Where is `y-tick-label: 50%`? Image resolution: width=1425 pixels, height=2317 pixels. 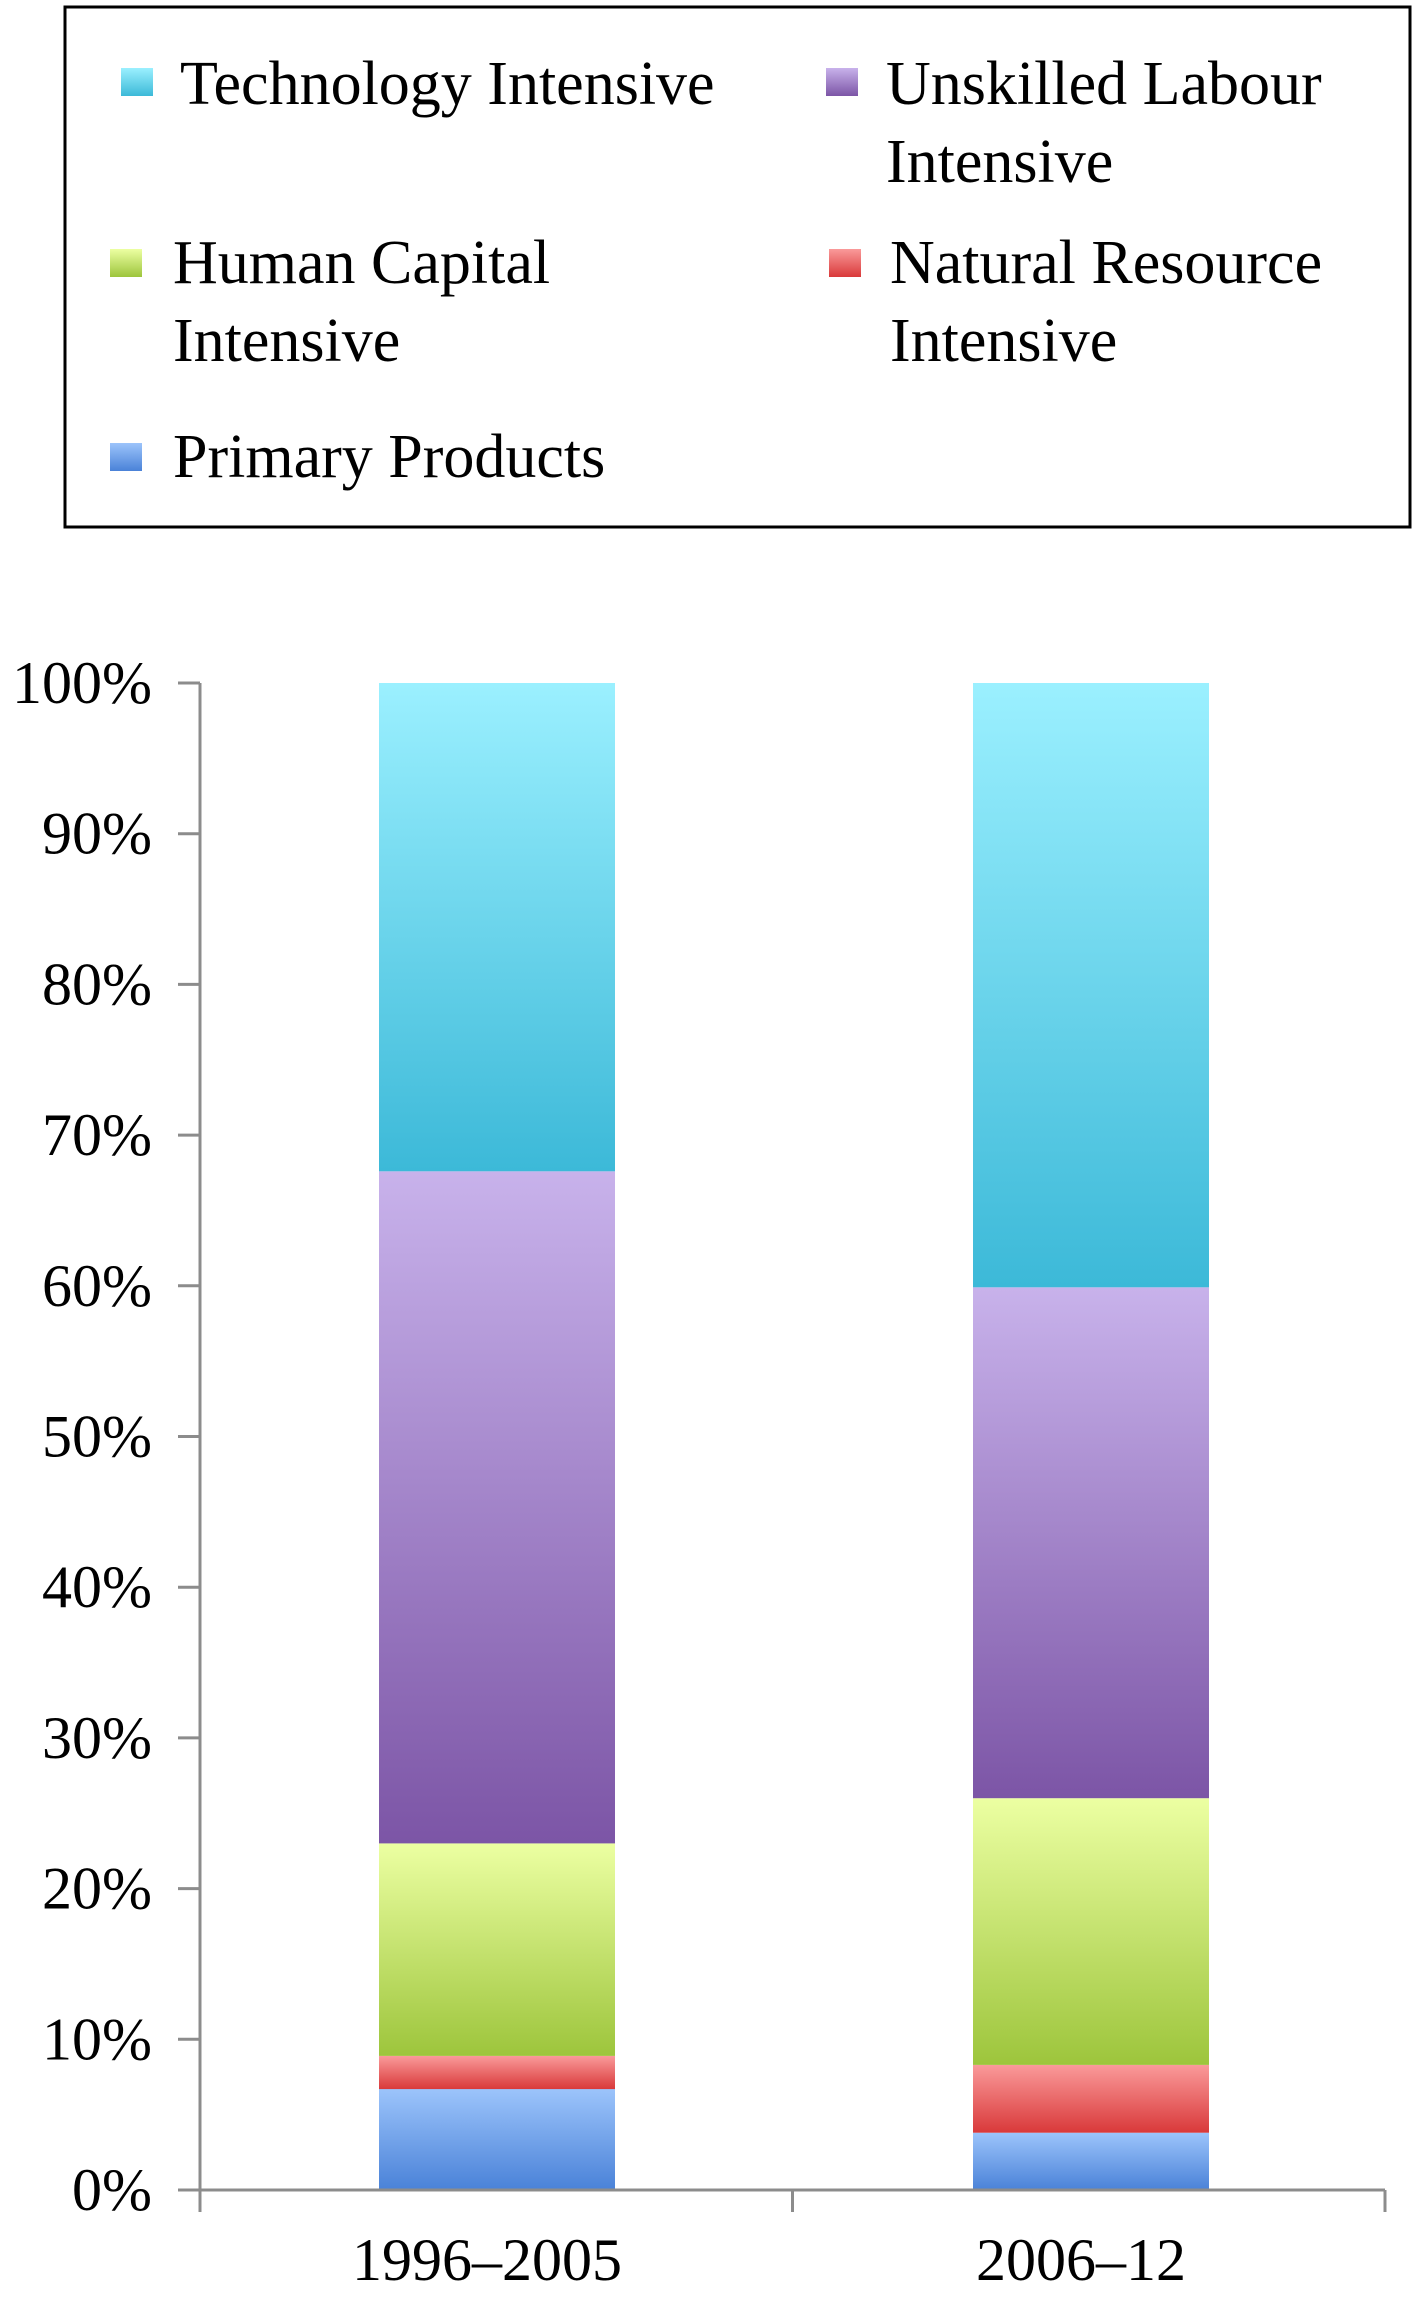
y-tick-label: 50% is located at coordinates (97, 1437).